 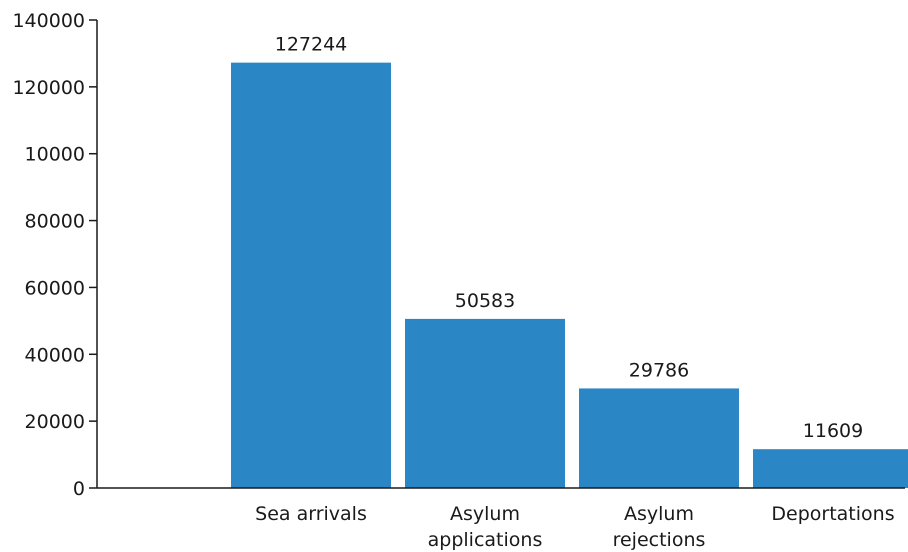 What do you see at coordinates (311, 45) in the screenshot?
I see `bar-value-label: 127244` at bounding box center [311, 45].